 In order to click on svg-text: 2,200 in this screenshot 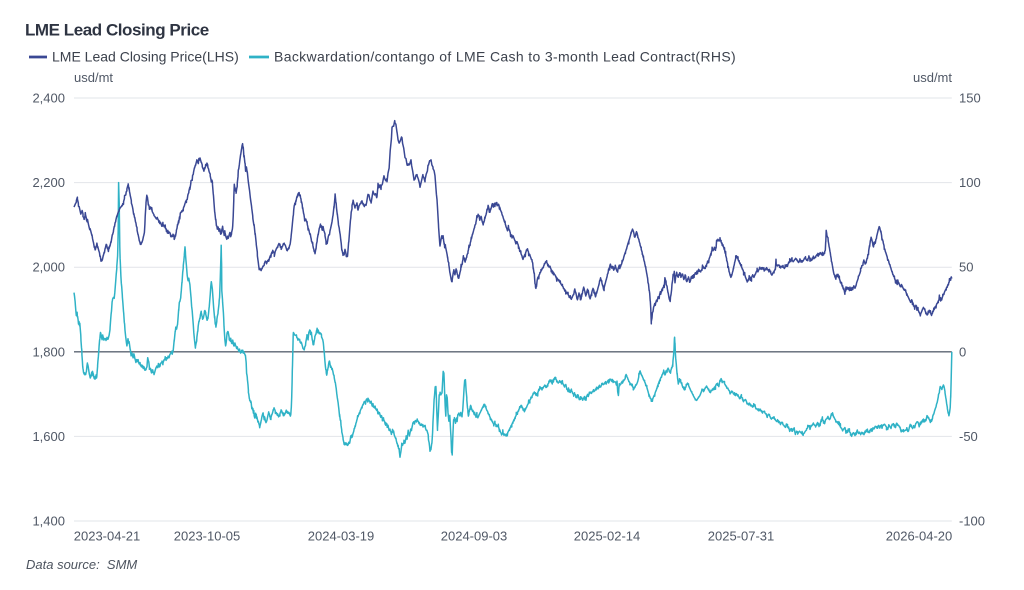, I will do `click(48, 182)`.